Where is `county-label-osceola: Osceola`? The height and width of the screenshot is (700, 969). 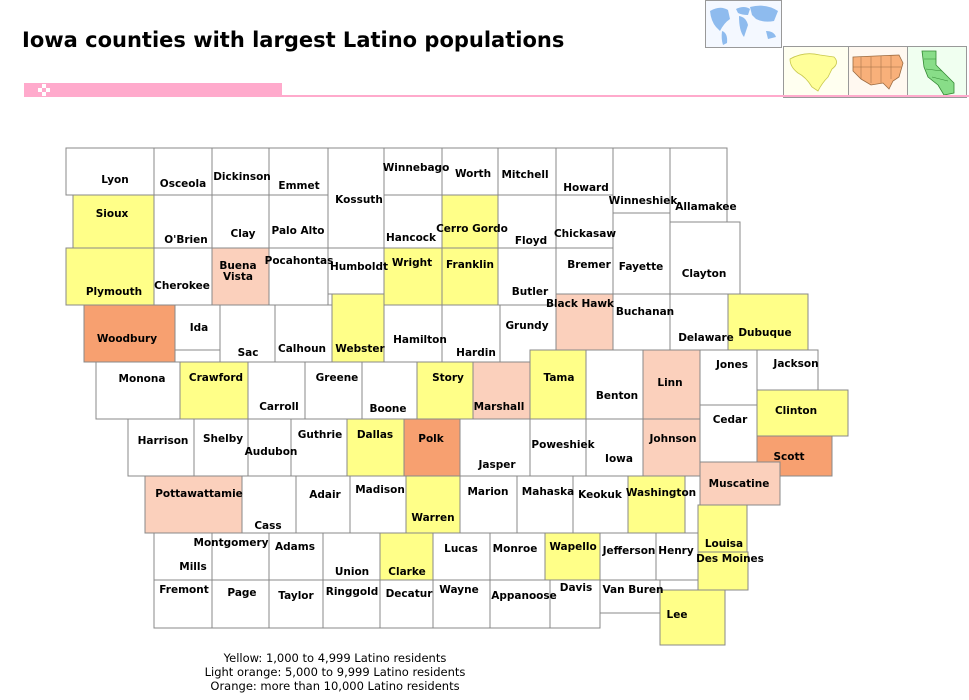 county-label-osceola: Osceola is located at coordinates (183, 184).